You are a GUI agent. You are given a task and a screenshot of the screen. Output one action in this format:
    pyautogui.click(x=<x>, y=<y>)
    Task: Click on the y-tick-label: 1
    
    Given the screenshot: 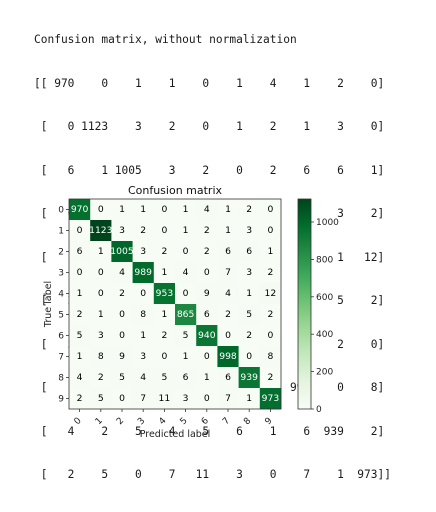 What is the action you would take?
    pyautogui.click(x=61, y=232)
    